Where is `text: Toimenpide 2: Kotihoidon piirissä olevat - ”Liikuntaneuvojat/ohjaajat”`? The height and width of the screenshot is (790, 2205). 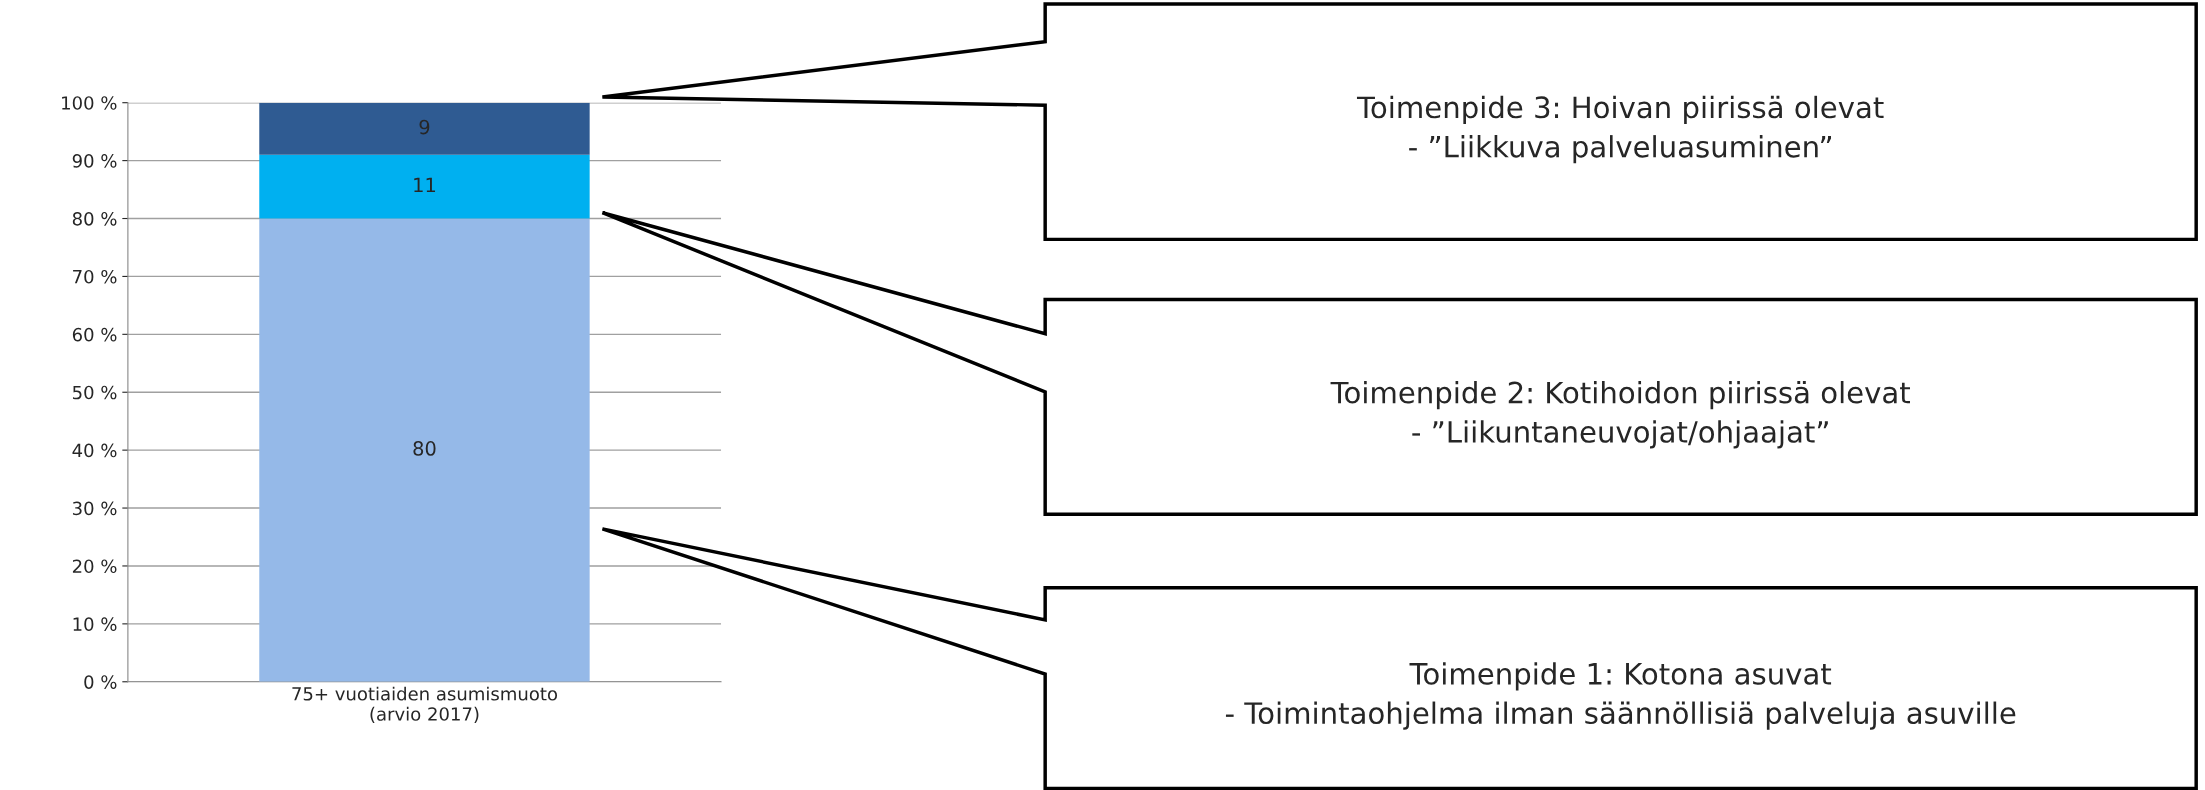 text: Toimenpide 2: Kotihoidon piirissä olevat - ”Liikuntaneuvojat/ohjaajat” is located at coordinates (1620, 414).